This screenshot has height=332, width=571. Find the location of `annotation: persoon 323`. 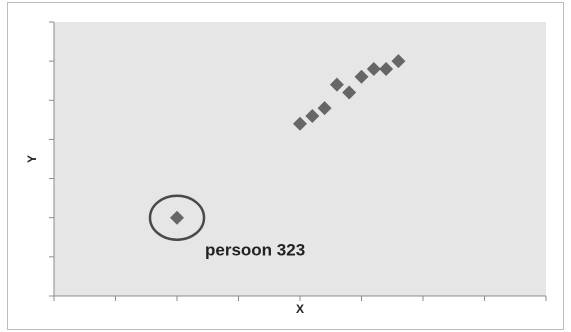

annotation: persoon 323 is located at coordinates (226, 227).